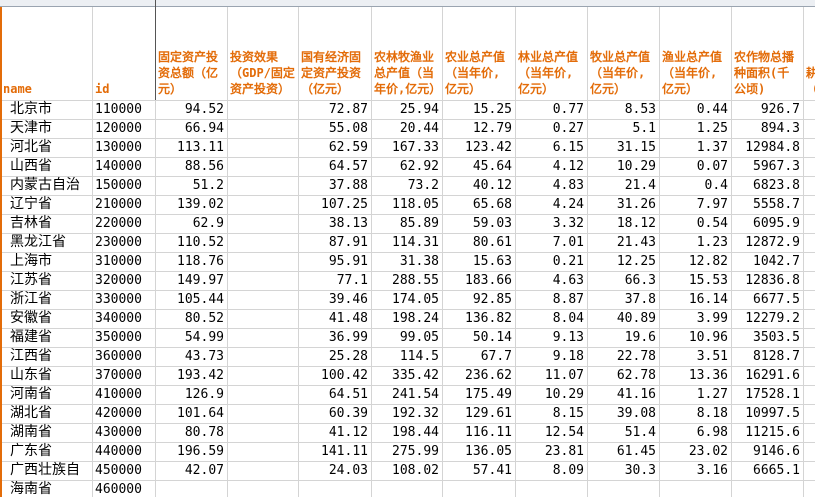 The width and height of the screenshot is (815, 497). I want to click on cell-value: 72.87, so click(348, 109).